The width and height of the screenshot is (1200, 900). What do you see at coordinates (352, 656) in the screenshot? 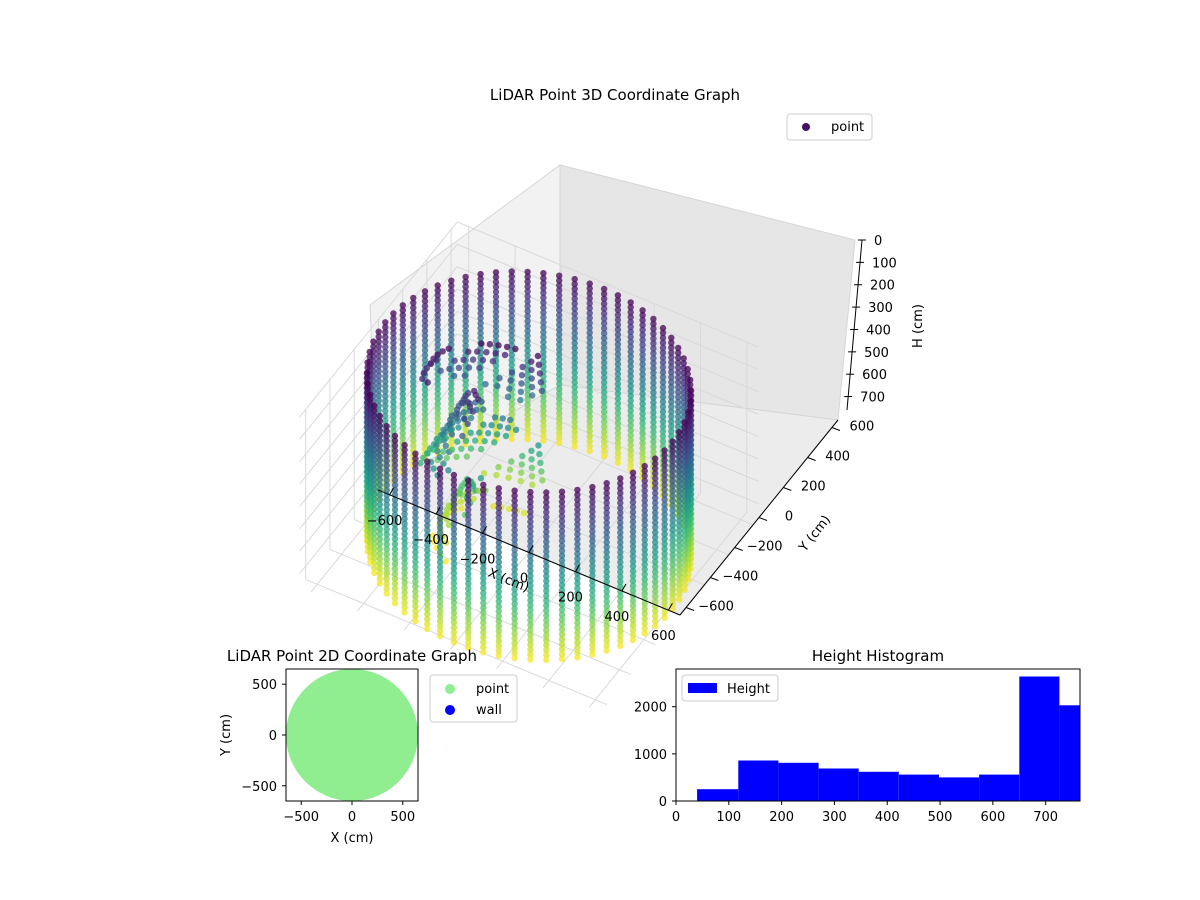
I see `plot2d-title: LiDAR Point 2D Coordinate Graph` at bounding box center [352, 656].